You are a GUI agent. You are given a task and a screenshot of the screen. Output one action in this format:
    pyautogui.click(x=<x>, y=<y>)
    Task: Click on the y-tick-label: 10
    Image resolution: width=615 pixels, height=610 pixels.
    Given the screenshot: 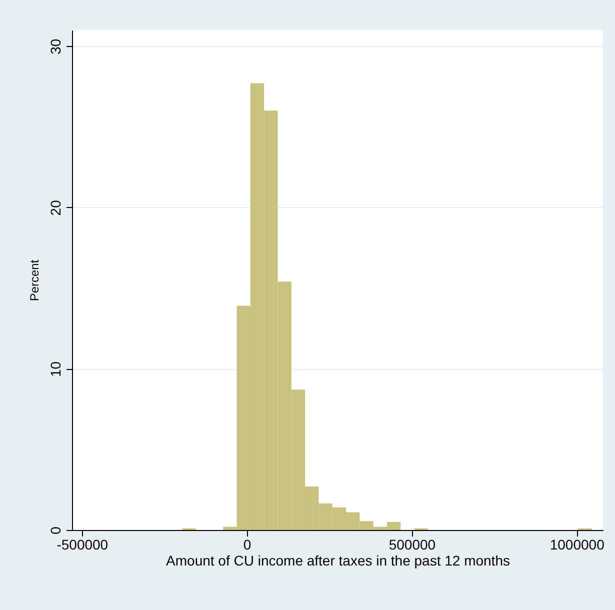 What is the action you would take?
    pyautogui.click(x=56, y=369)
    